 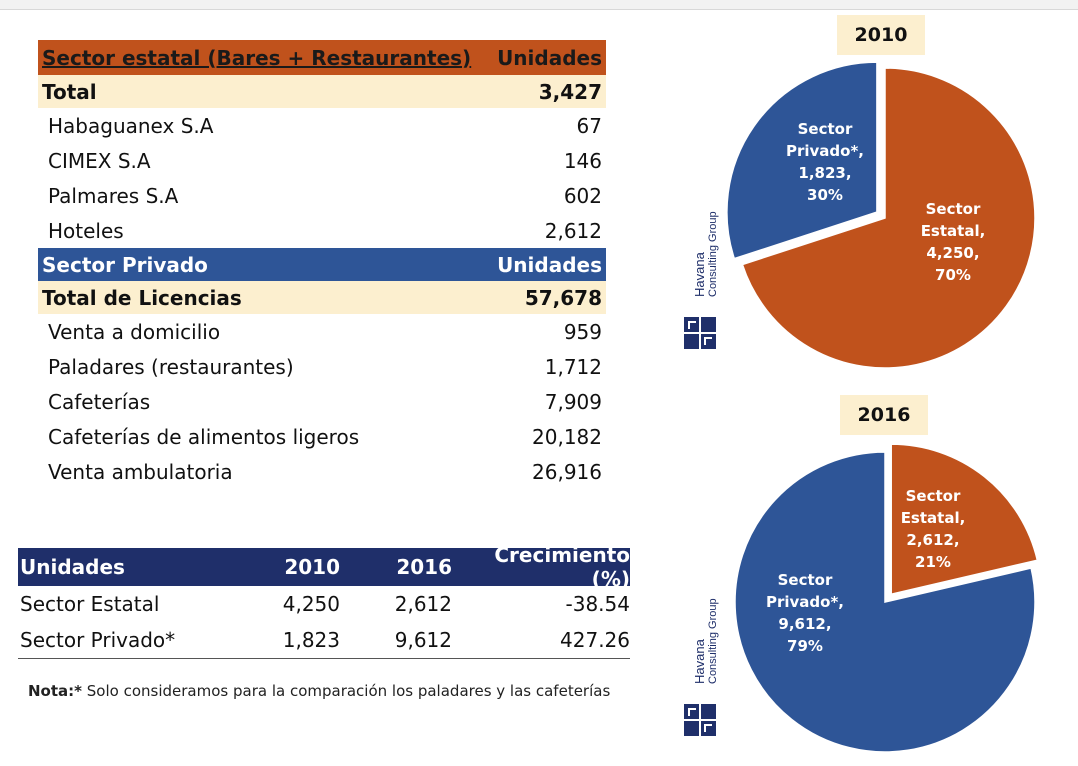 What do you see at coordinates (134, 331) in the screenshot?
I see `row-label: Venta a domicilio` at bounding box center [134, 331].